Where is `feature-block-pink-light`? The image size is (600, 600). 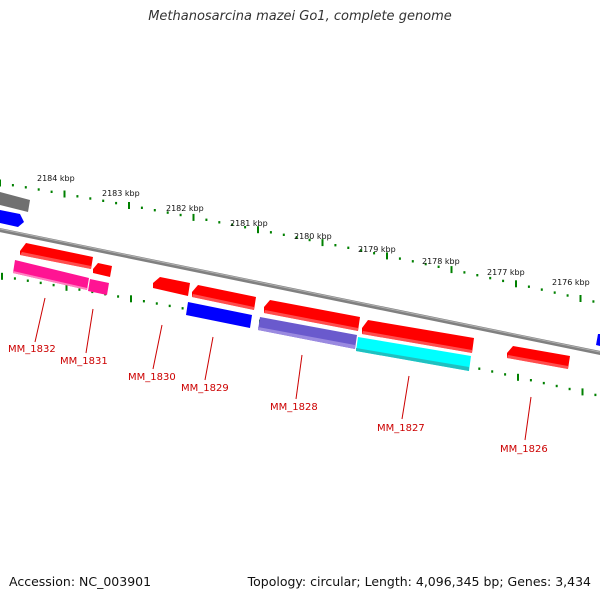
feature-block-pink-light is located at coordinates (50, 280).